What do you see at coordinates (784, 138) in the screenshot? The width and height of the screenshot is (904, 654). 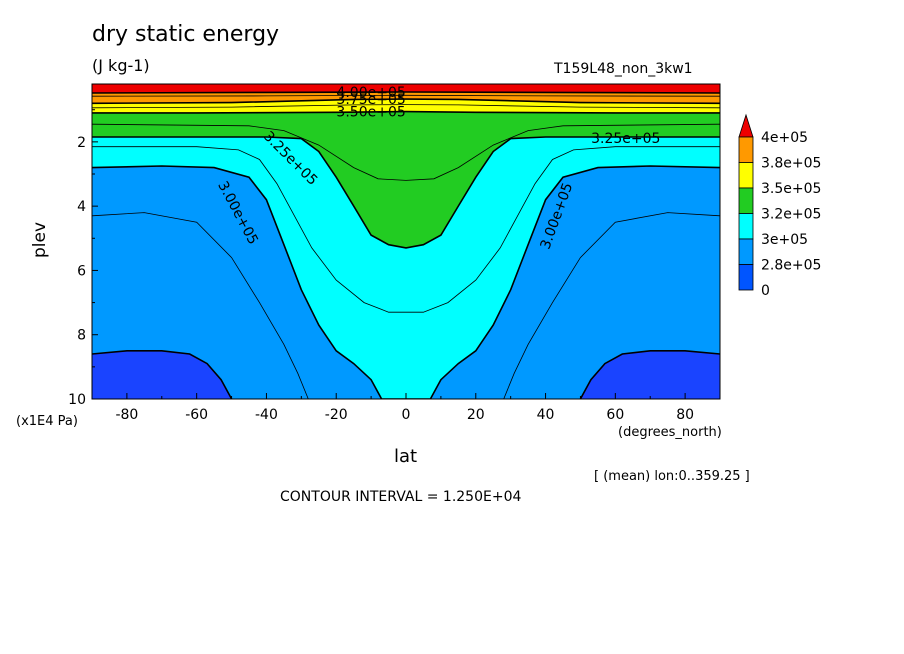 I see `colorbar-label: 4e+05` at bounding box center [784, 138].